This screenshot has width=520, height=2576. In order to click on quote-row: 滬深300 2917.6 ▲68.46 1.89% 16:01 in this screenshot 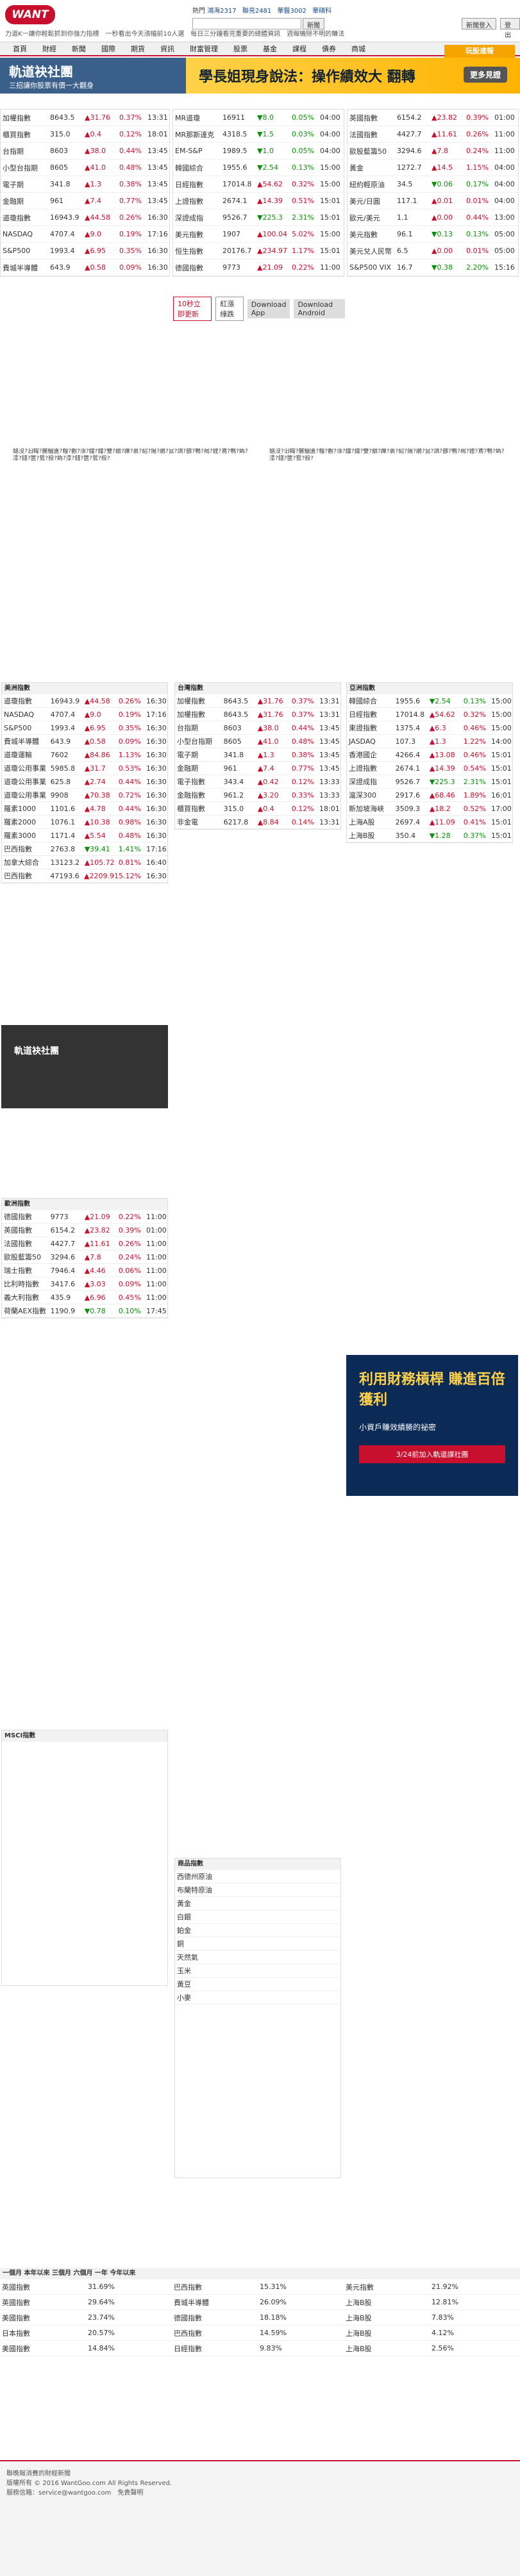, I will do `click(429, 796)`.